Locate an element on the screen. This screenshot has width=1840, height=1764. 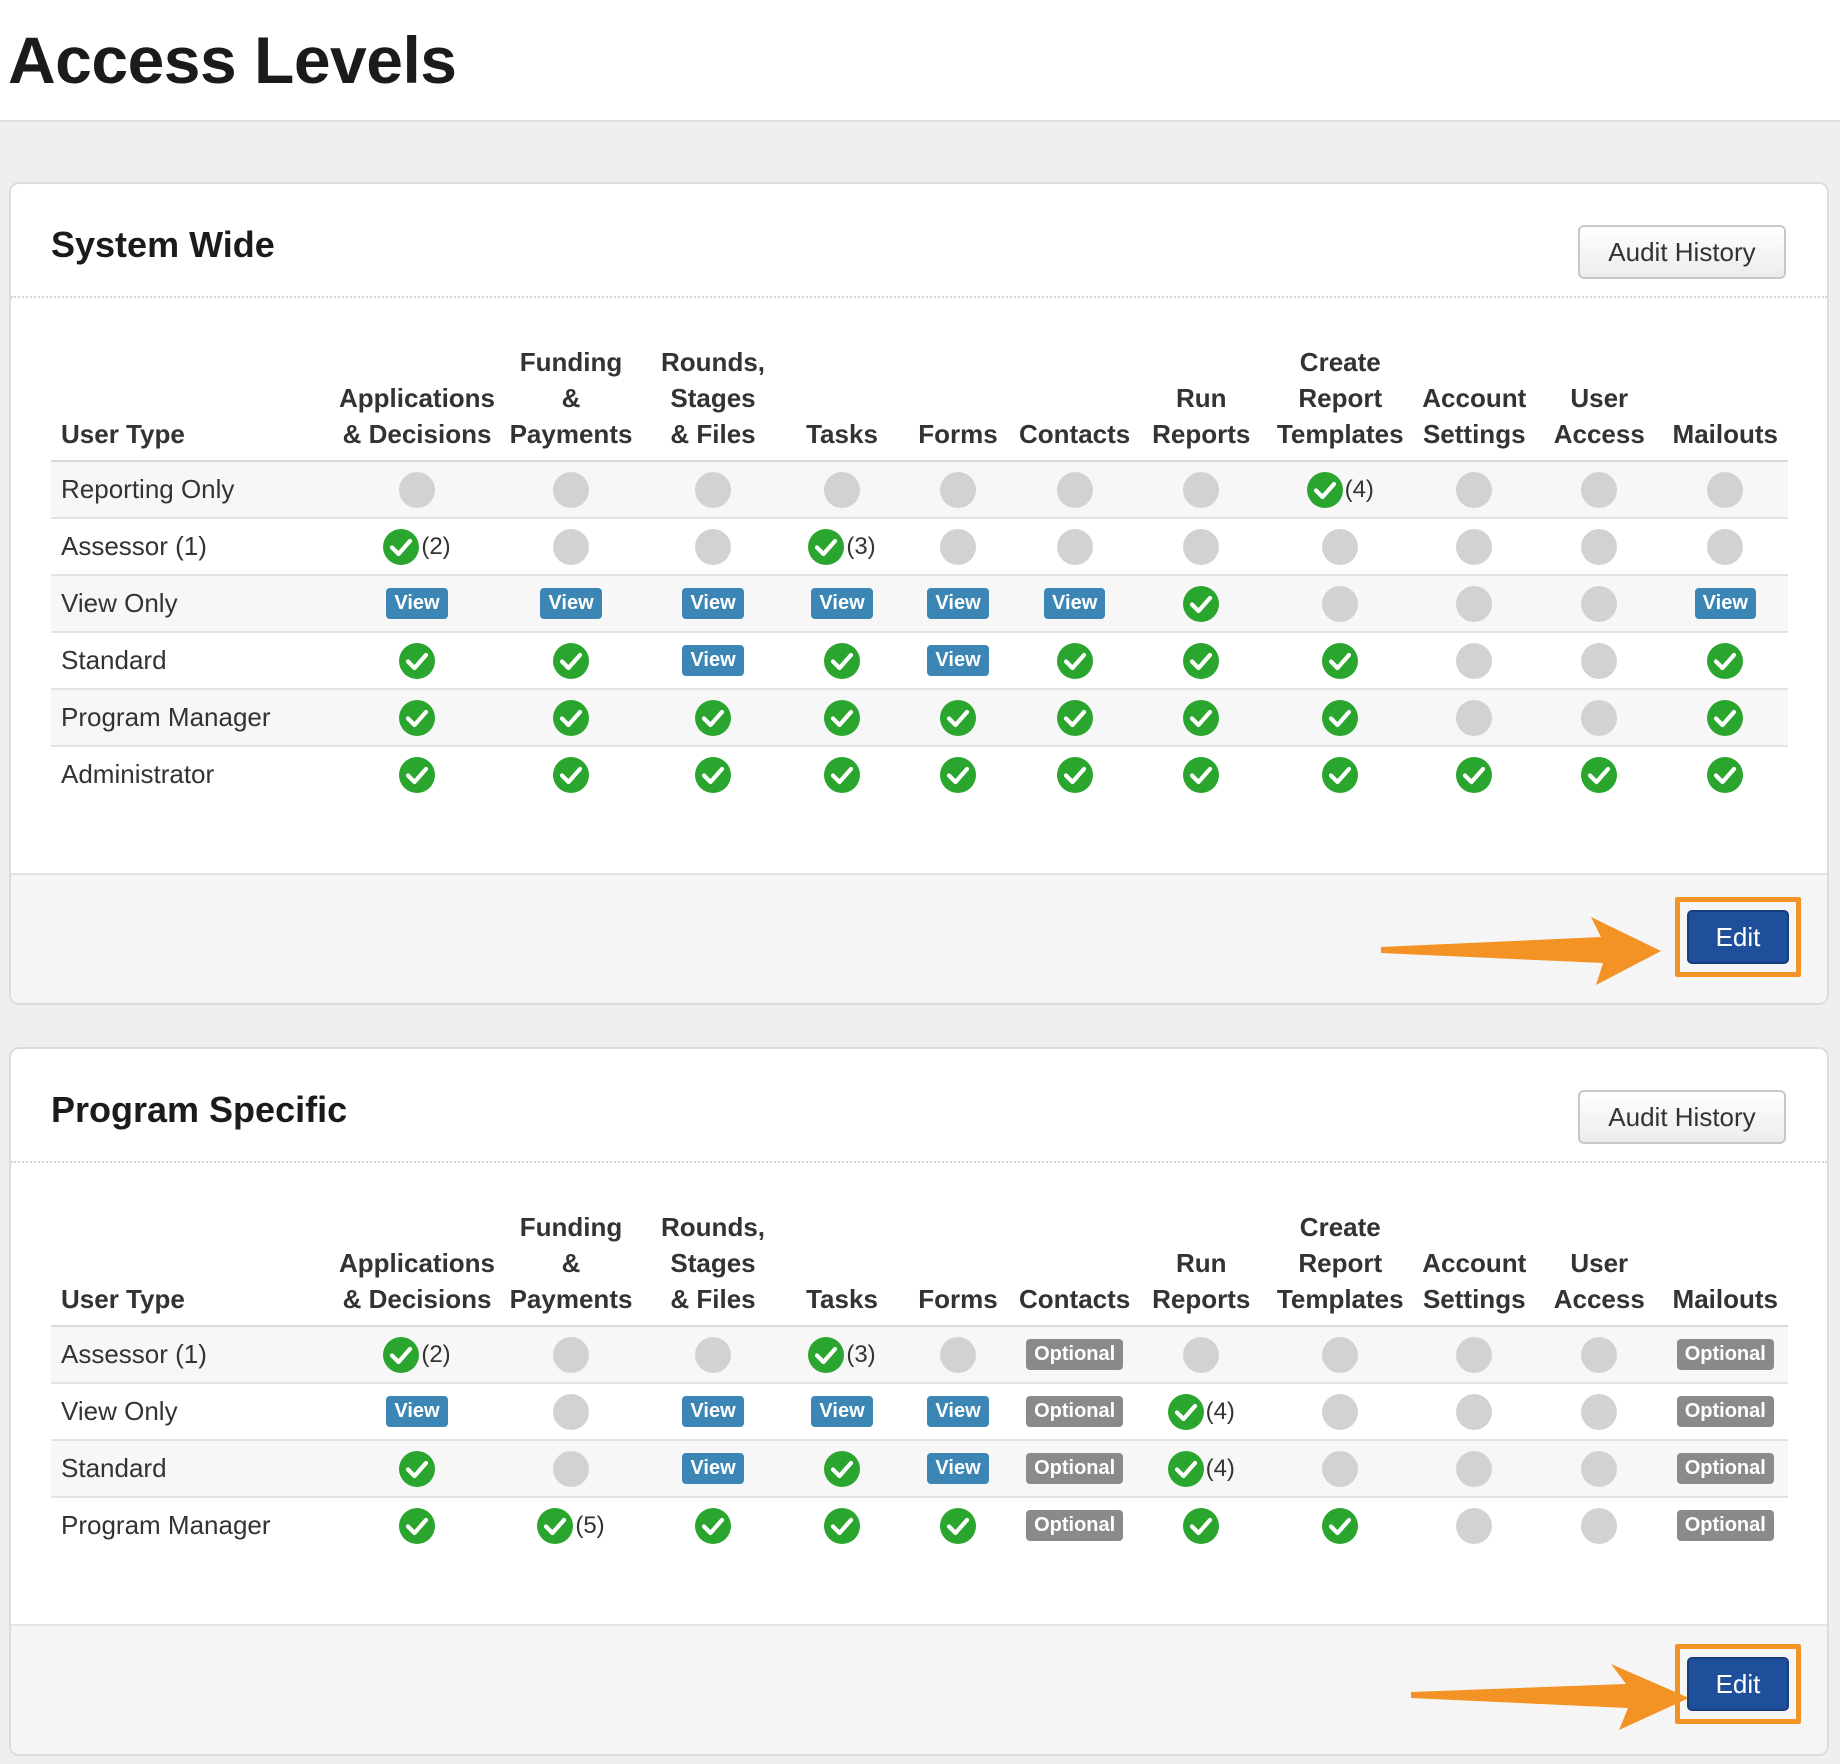
table-row: Standard View View Optional (4) Optional is located at coordinates (920, 1468).